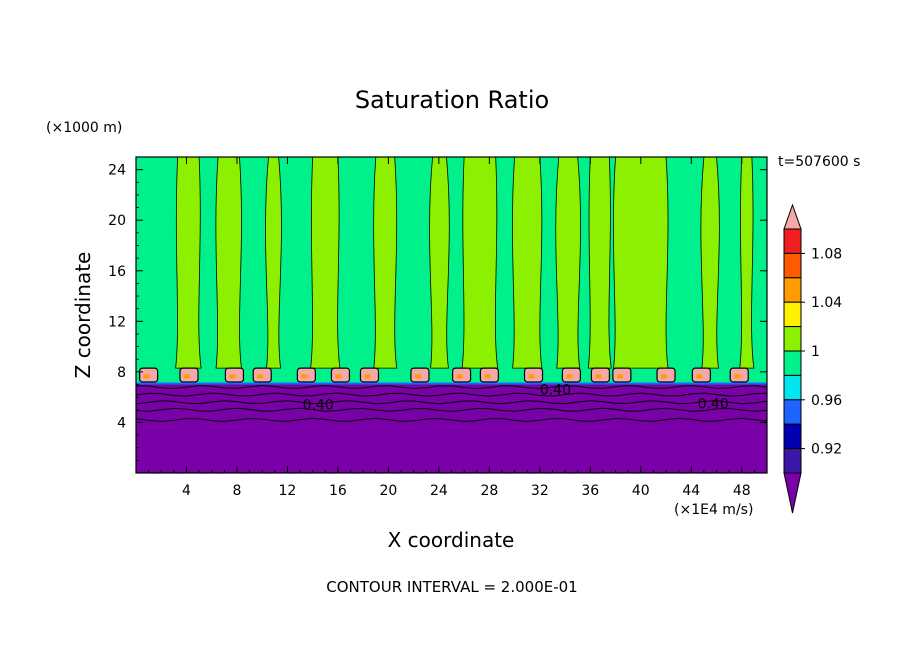  I want to click on colorbar-label: 1.08, so click(826, 254).